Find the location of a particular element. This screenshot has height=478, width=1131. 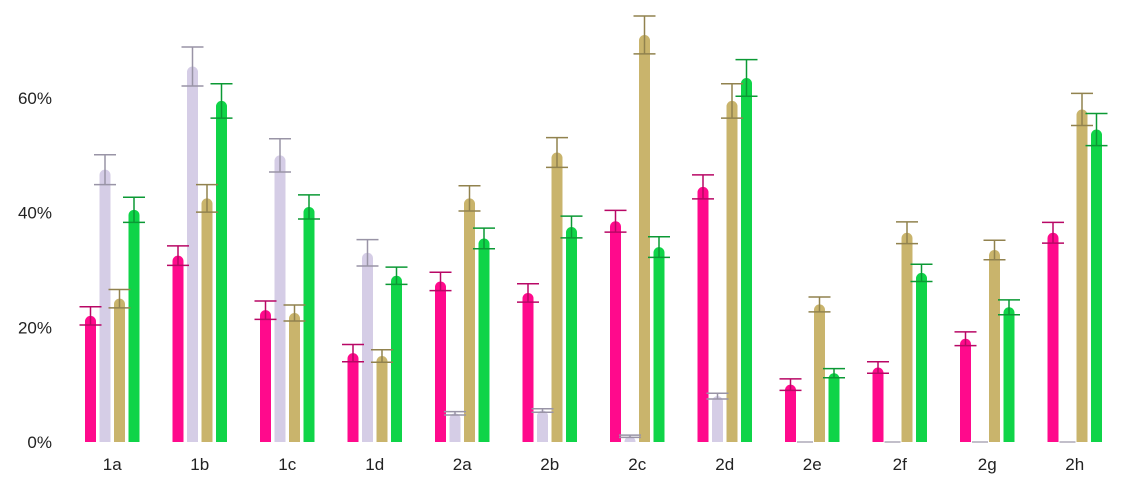

bar-2d-s4 is located at coordinates (746, 259).